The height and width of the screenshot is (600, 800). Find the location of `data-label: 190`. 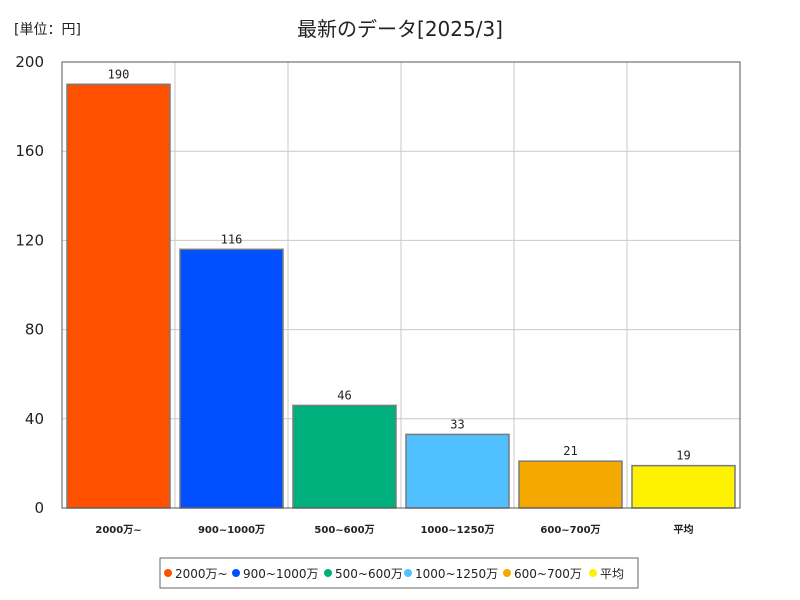

data-label: 190 is located at coordinates (119, 74).